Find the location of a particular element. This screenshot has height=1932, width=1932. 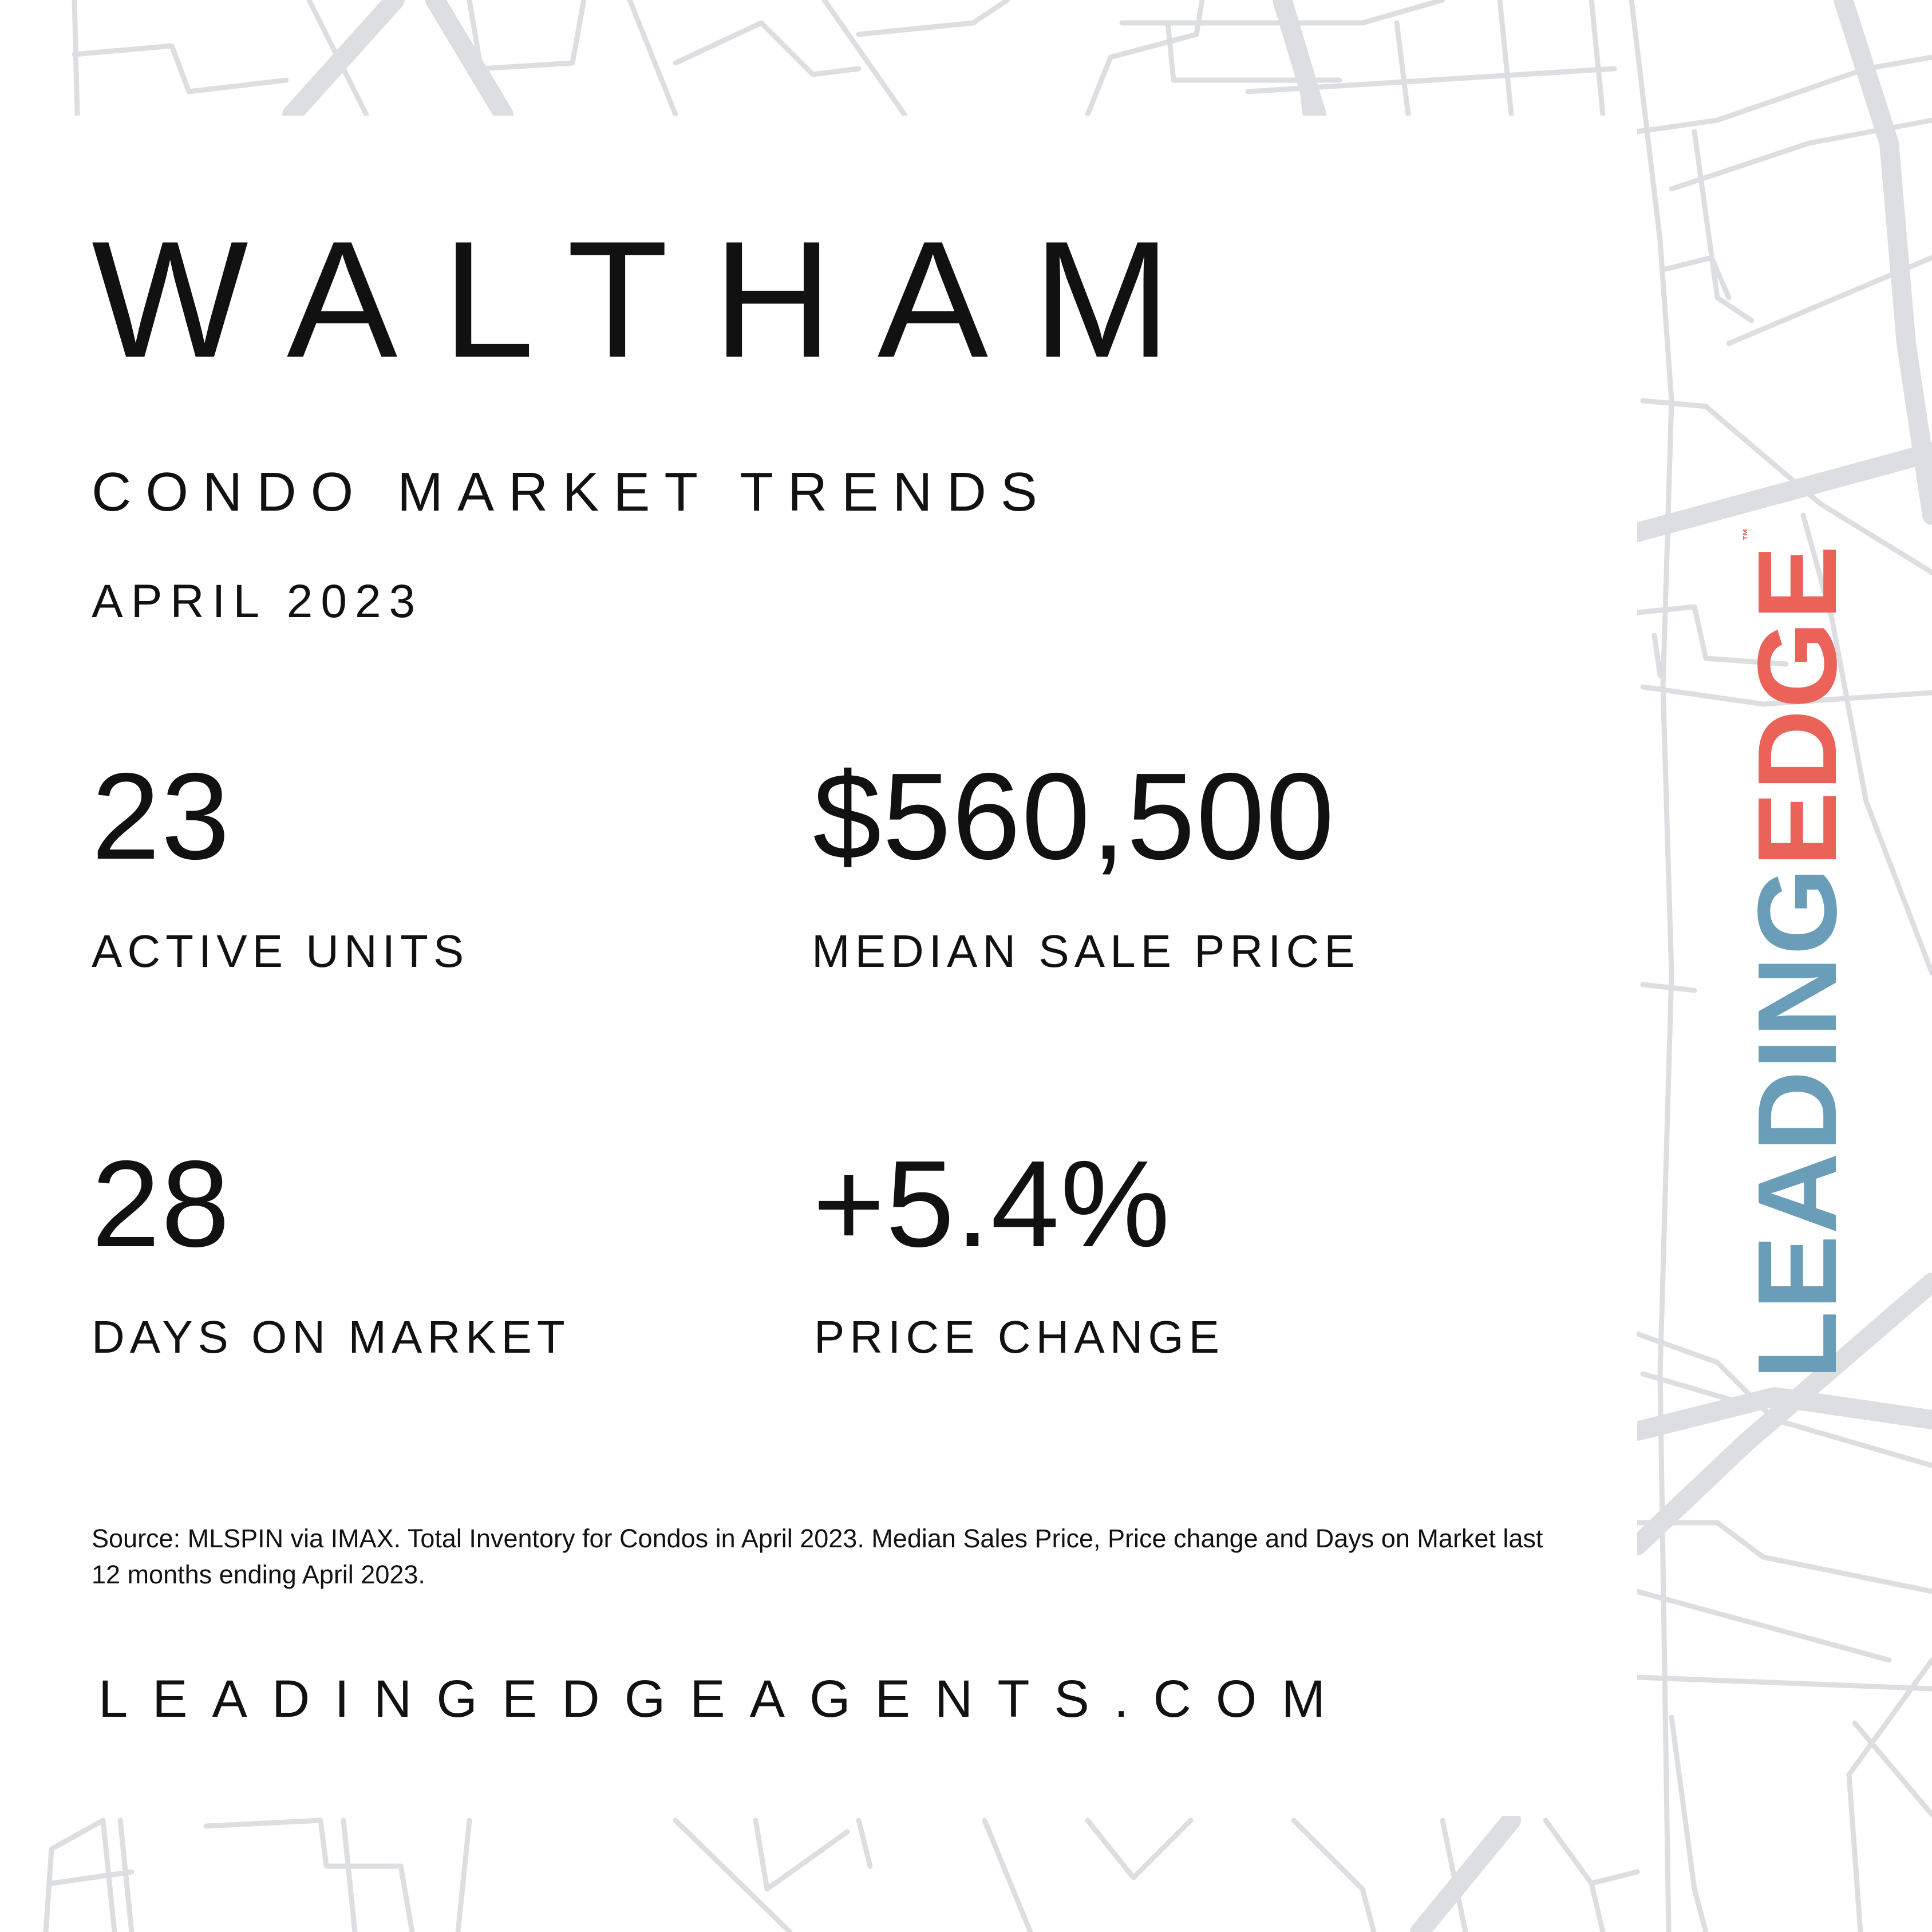

map-roads-bottom is located at coordinates (1465, 1871).